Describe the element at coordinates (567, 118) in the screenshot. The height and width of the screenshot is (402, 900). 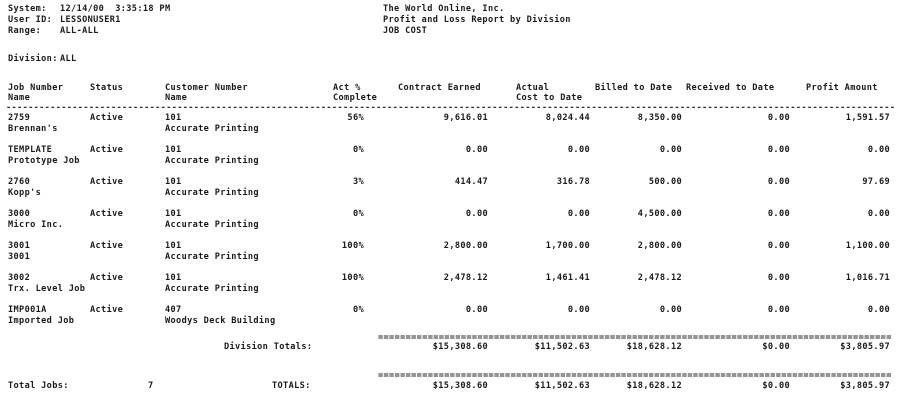
I see `table-row-actual-cost: 8,024.44` at that location.